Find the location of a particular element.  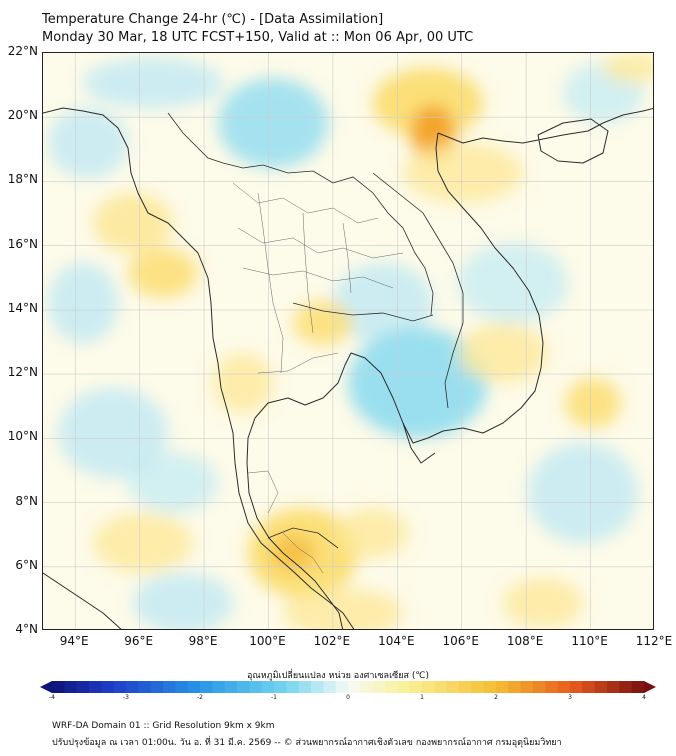

malaysia-border is located at coordinates (303, 538).